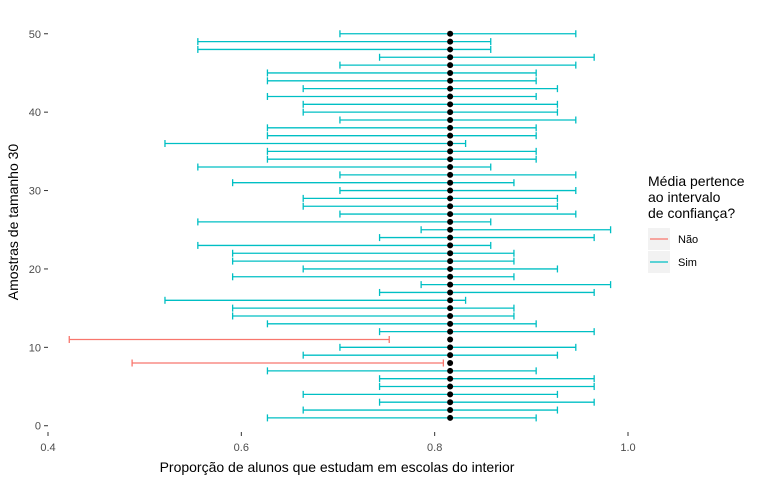  What do you see at coordinates (35, 35) in the screenshot?
I see `y-tick-label: 50` at bounding box center [35, 35].